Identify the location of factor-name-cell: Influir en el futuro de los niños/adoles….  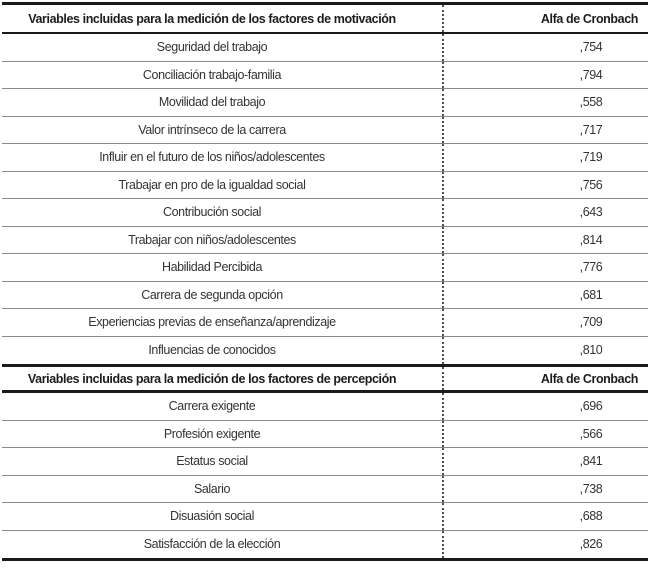
(212, 157).